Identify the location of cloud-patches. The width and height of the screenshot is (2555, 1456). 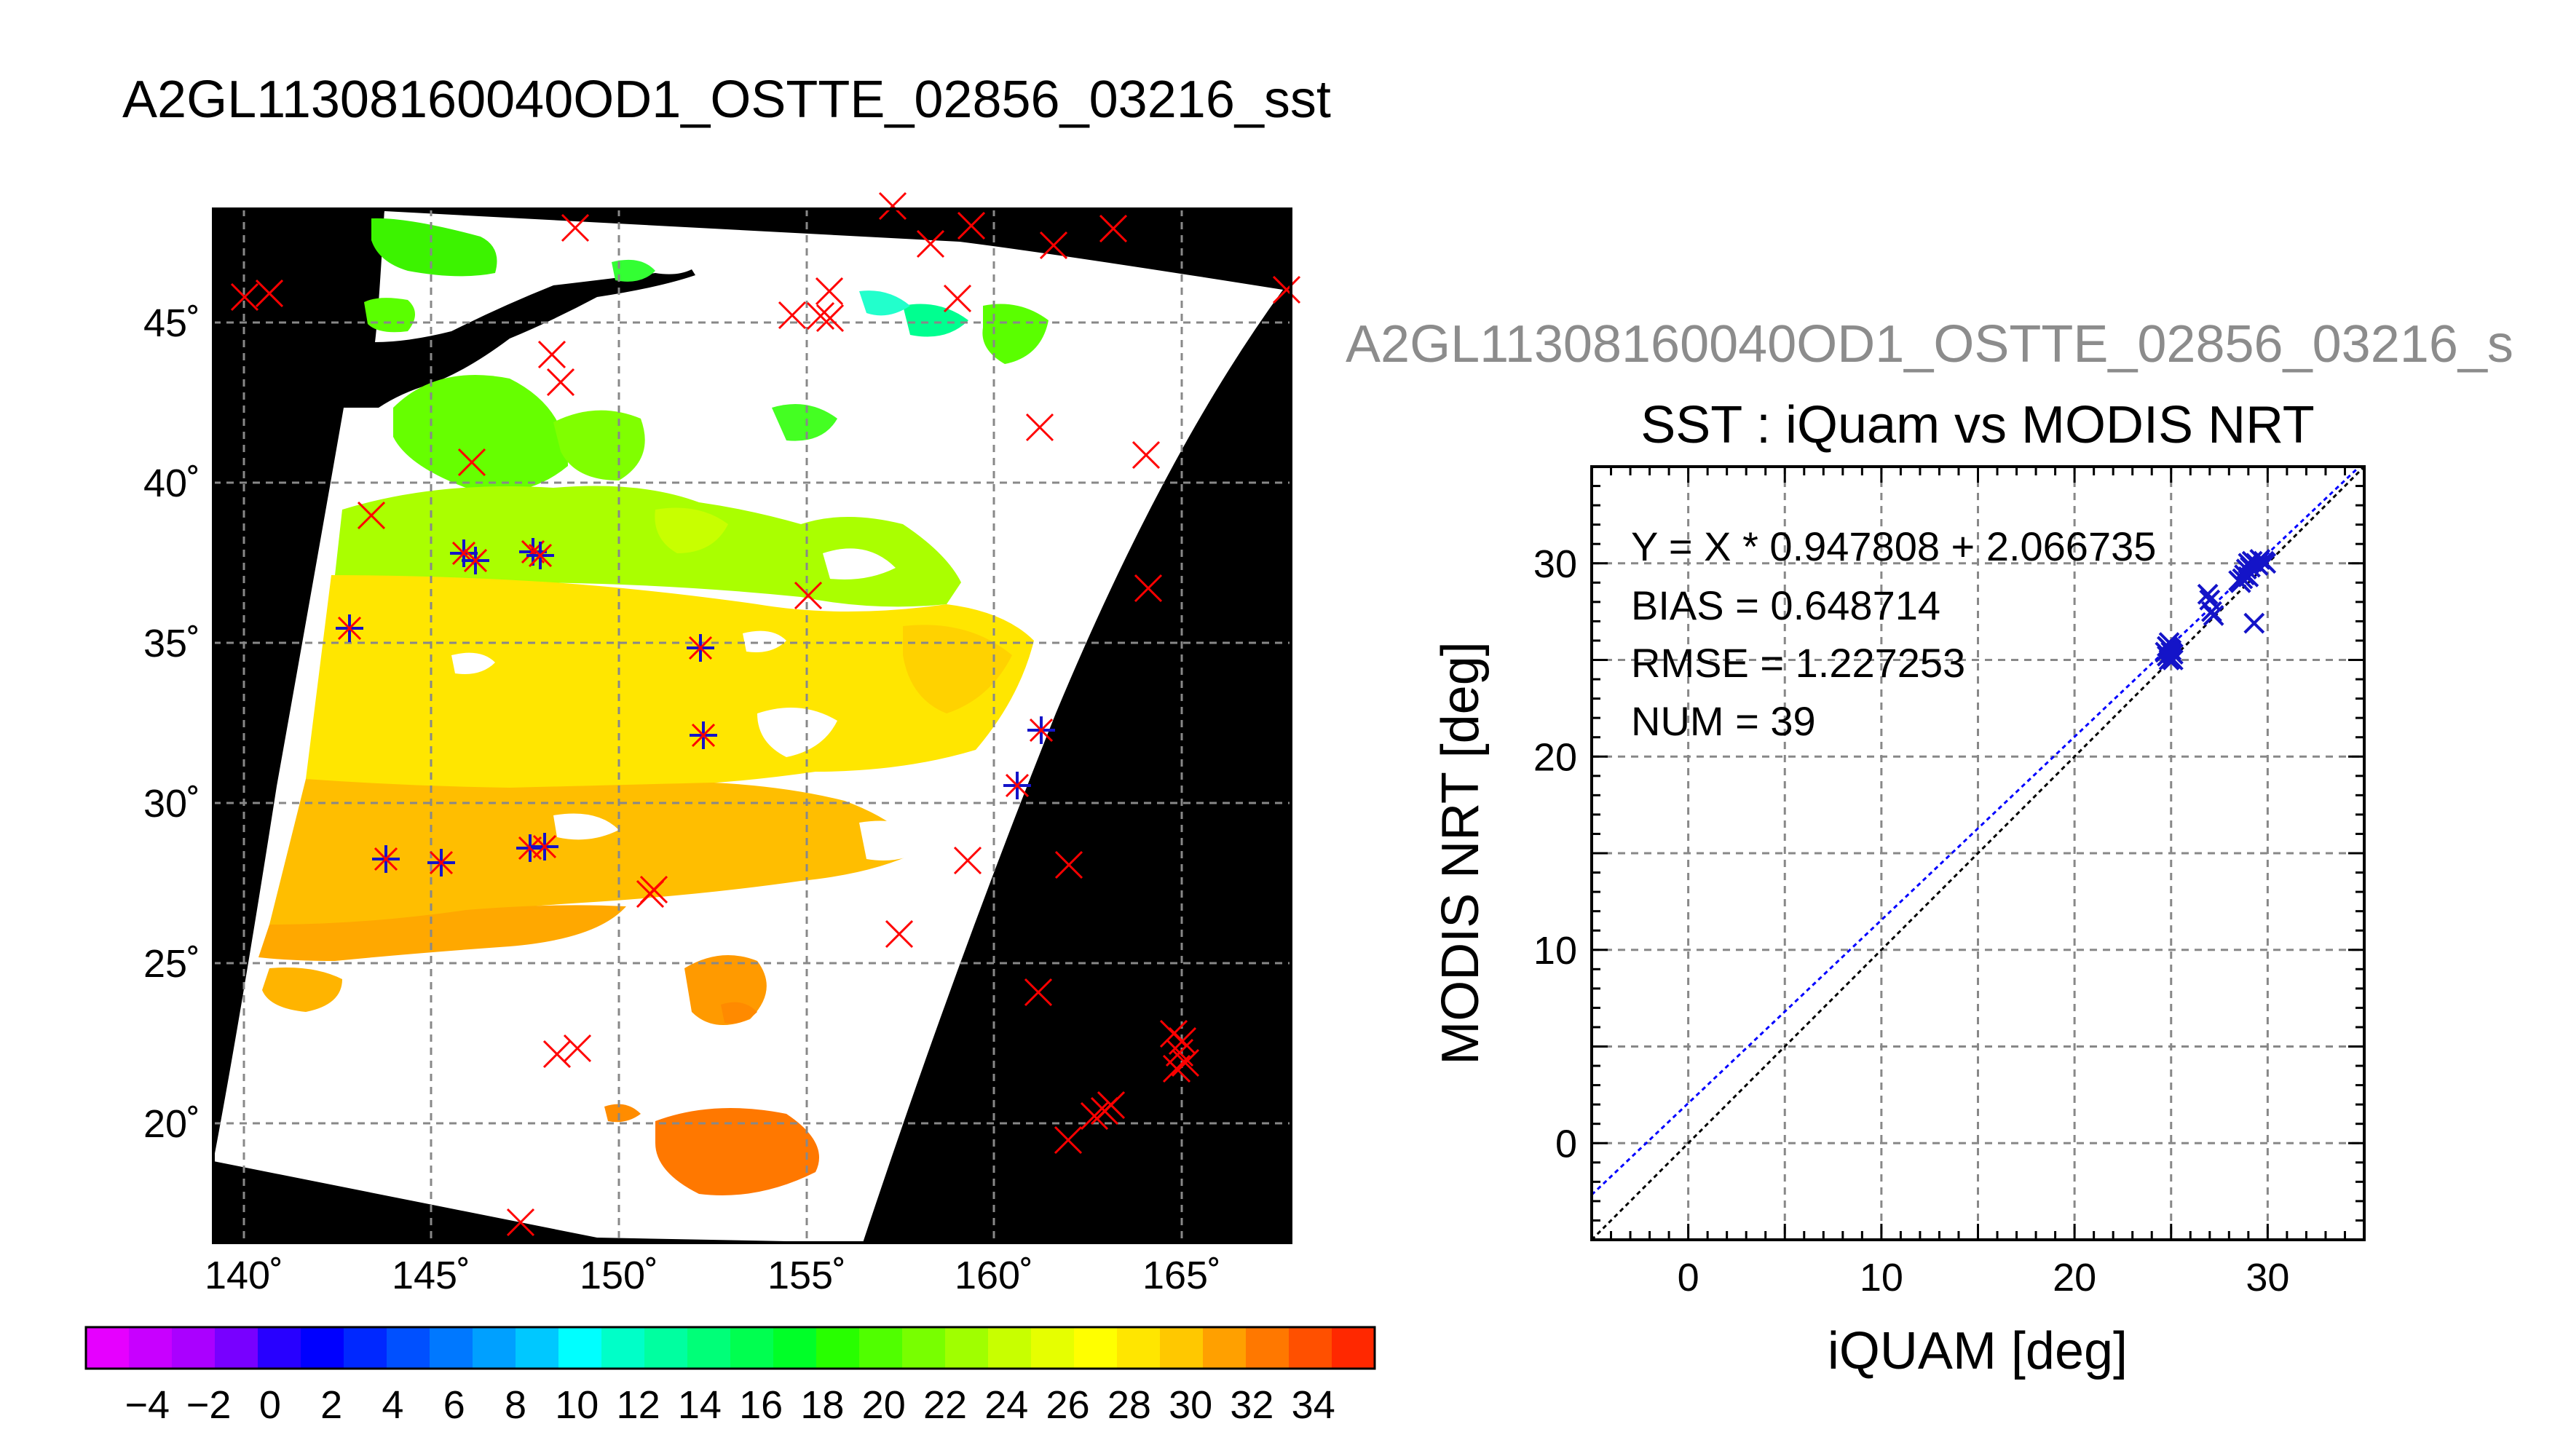
(695, 704).